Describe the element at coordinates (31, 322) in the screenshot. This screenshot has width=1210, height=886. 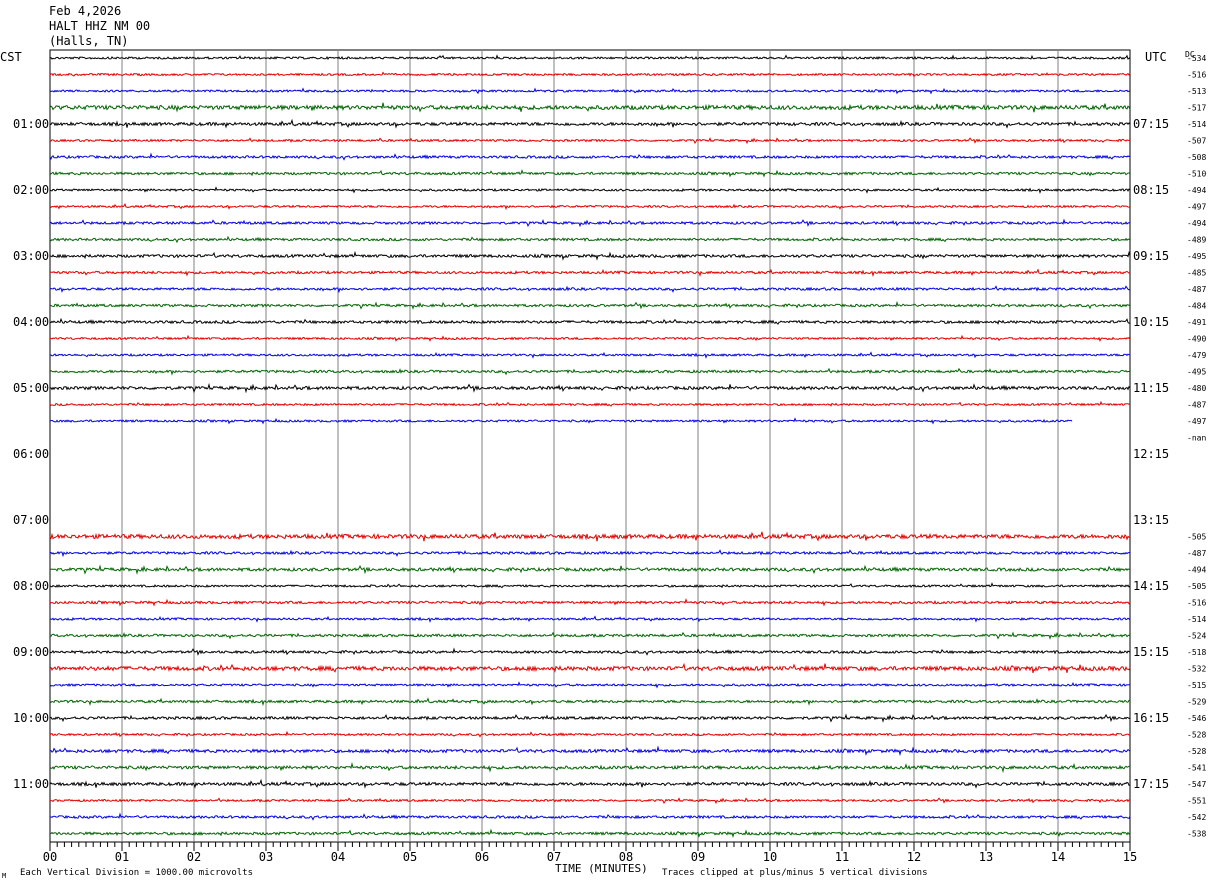
I see `left-hour-label: 04:00` at that location.